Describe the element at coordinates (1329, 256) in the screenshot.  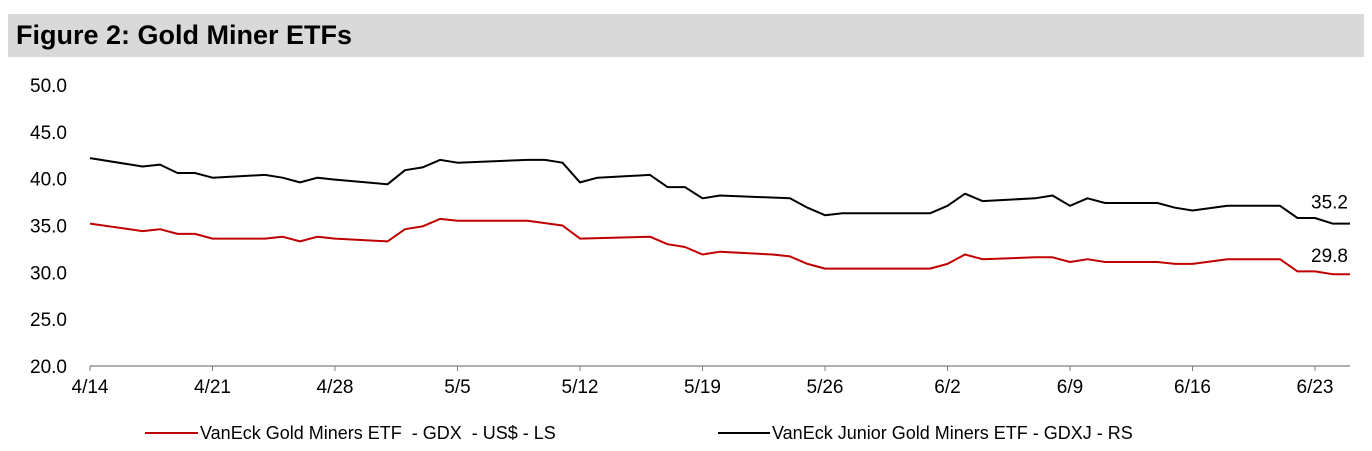
I see `end-label-gdx: 29.8` at that location.